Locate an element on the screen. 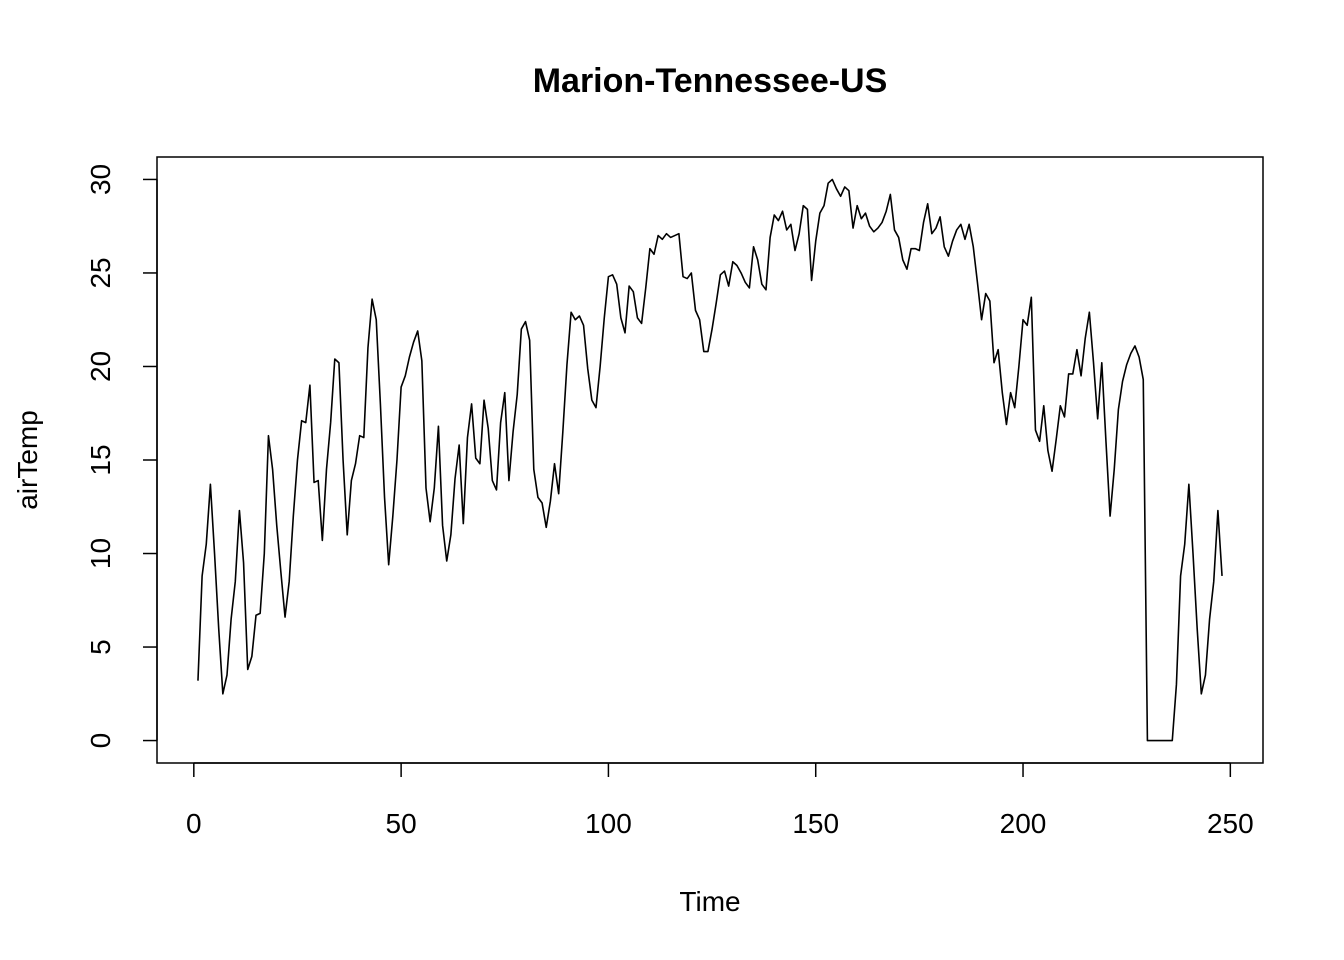 The height and width of the screenshot is (960, 1344). chart-title: Marion-Tennessee-US is located at coordinates (710, 81).